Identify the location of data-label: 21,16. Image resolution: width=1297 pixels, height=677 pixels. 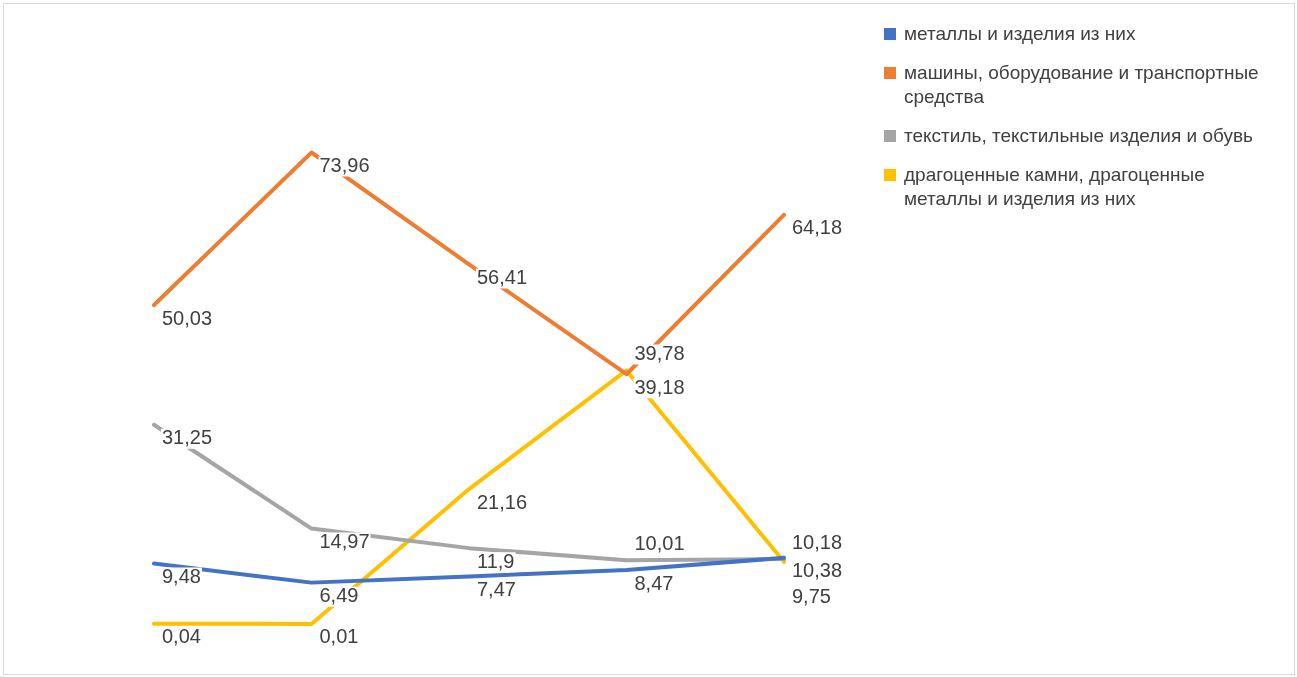
(502, 501).